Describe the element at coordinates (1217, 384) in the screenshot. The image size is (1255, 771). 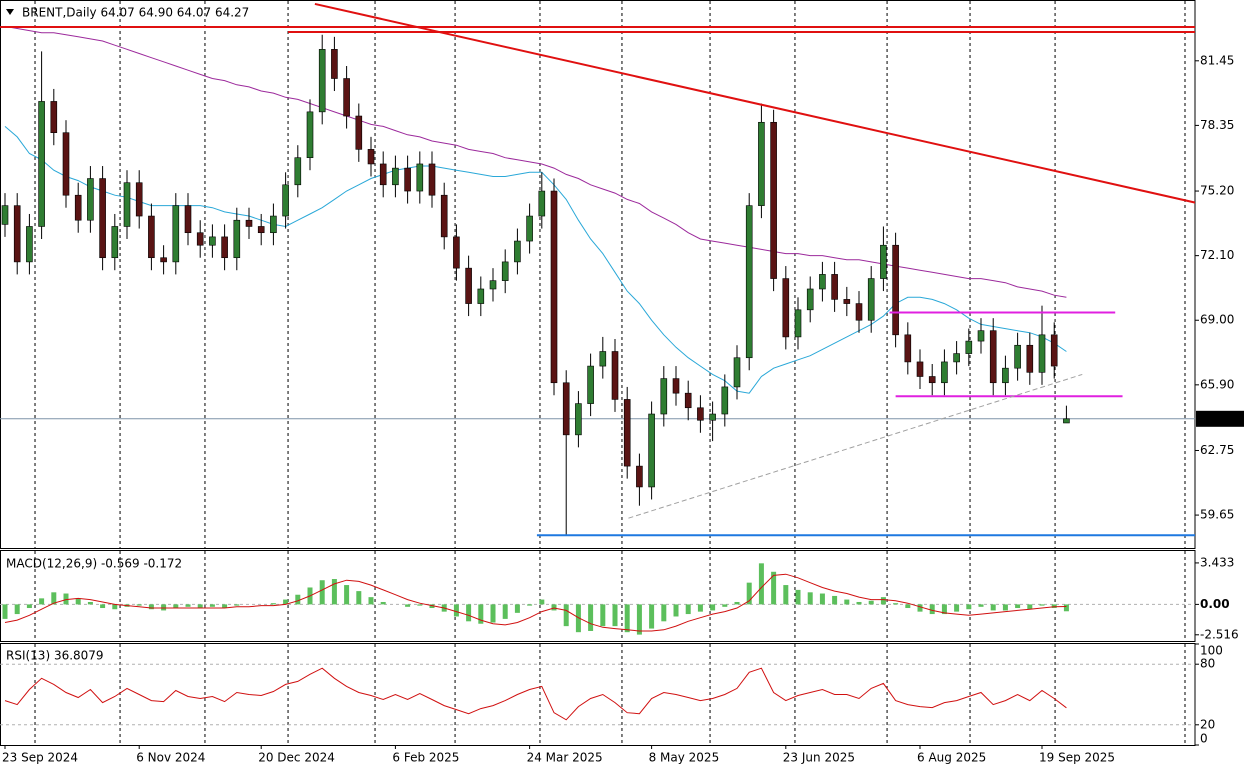
I see `y-tick-label: 65.90` at that location.